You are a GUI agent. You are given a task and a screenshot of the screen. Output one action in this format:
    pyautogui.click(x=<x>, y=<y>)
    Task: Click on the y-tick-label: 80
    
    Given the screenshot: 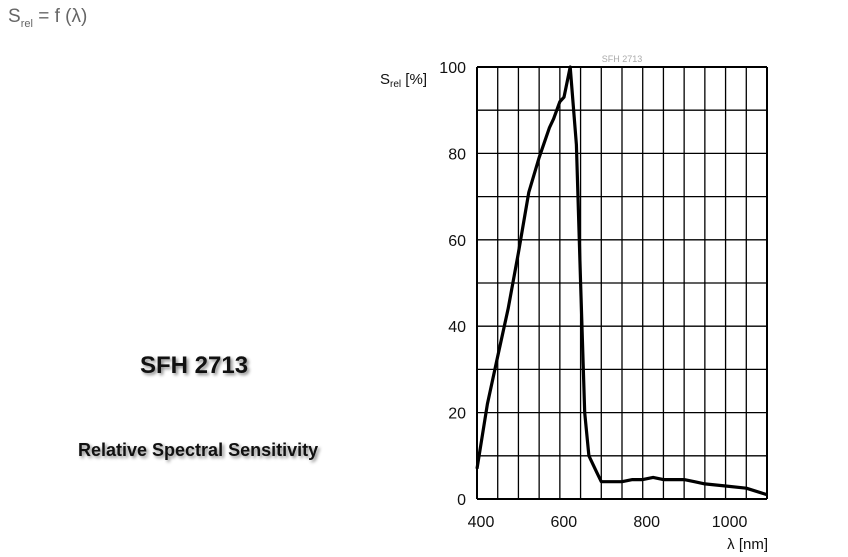 What is the action you would take?
    pyautogui.click(x=457, y=154)
    